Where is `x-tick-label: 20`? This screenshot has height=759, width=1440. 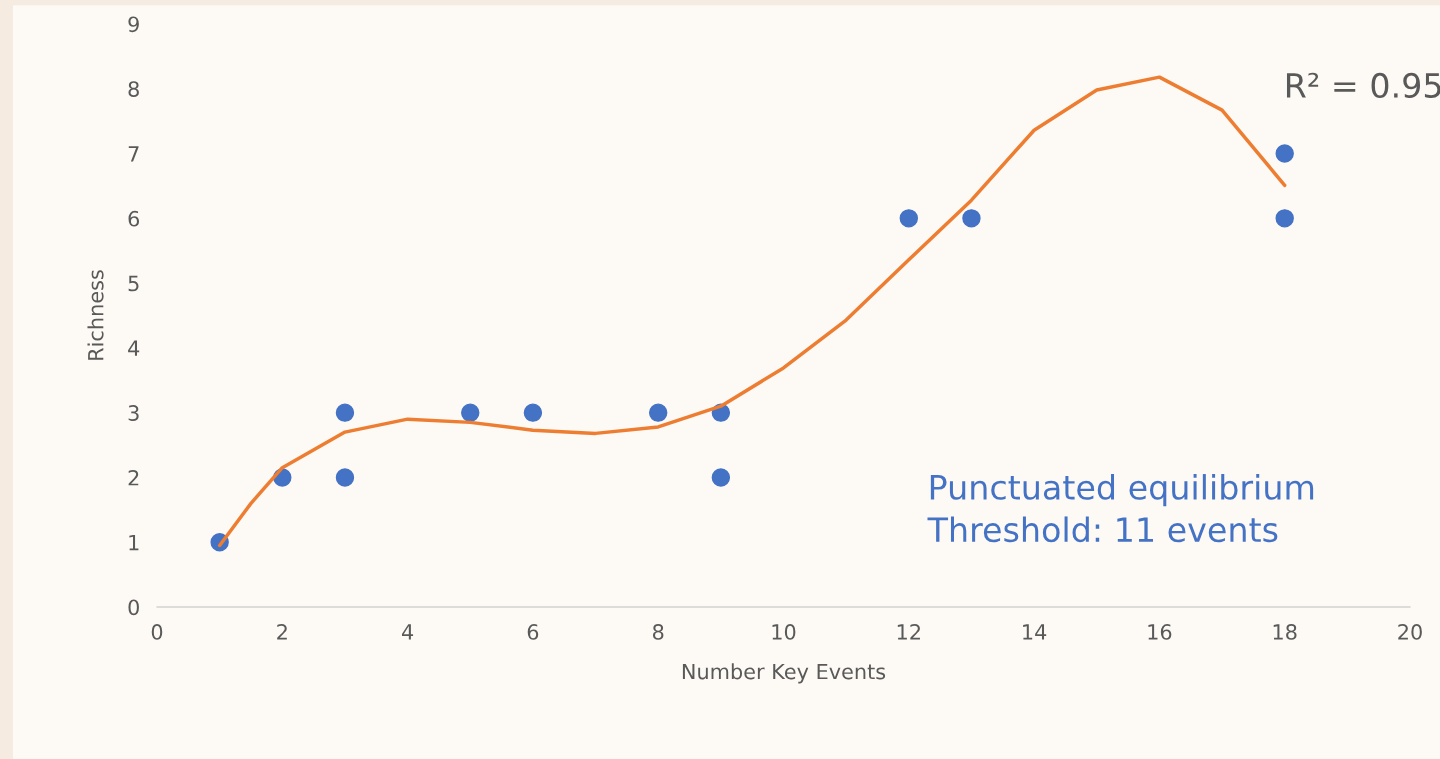 x-tick-label: 20 is located at coordinates (1410, 632).